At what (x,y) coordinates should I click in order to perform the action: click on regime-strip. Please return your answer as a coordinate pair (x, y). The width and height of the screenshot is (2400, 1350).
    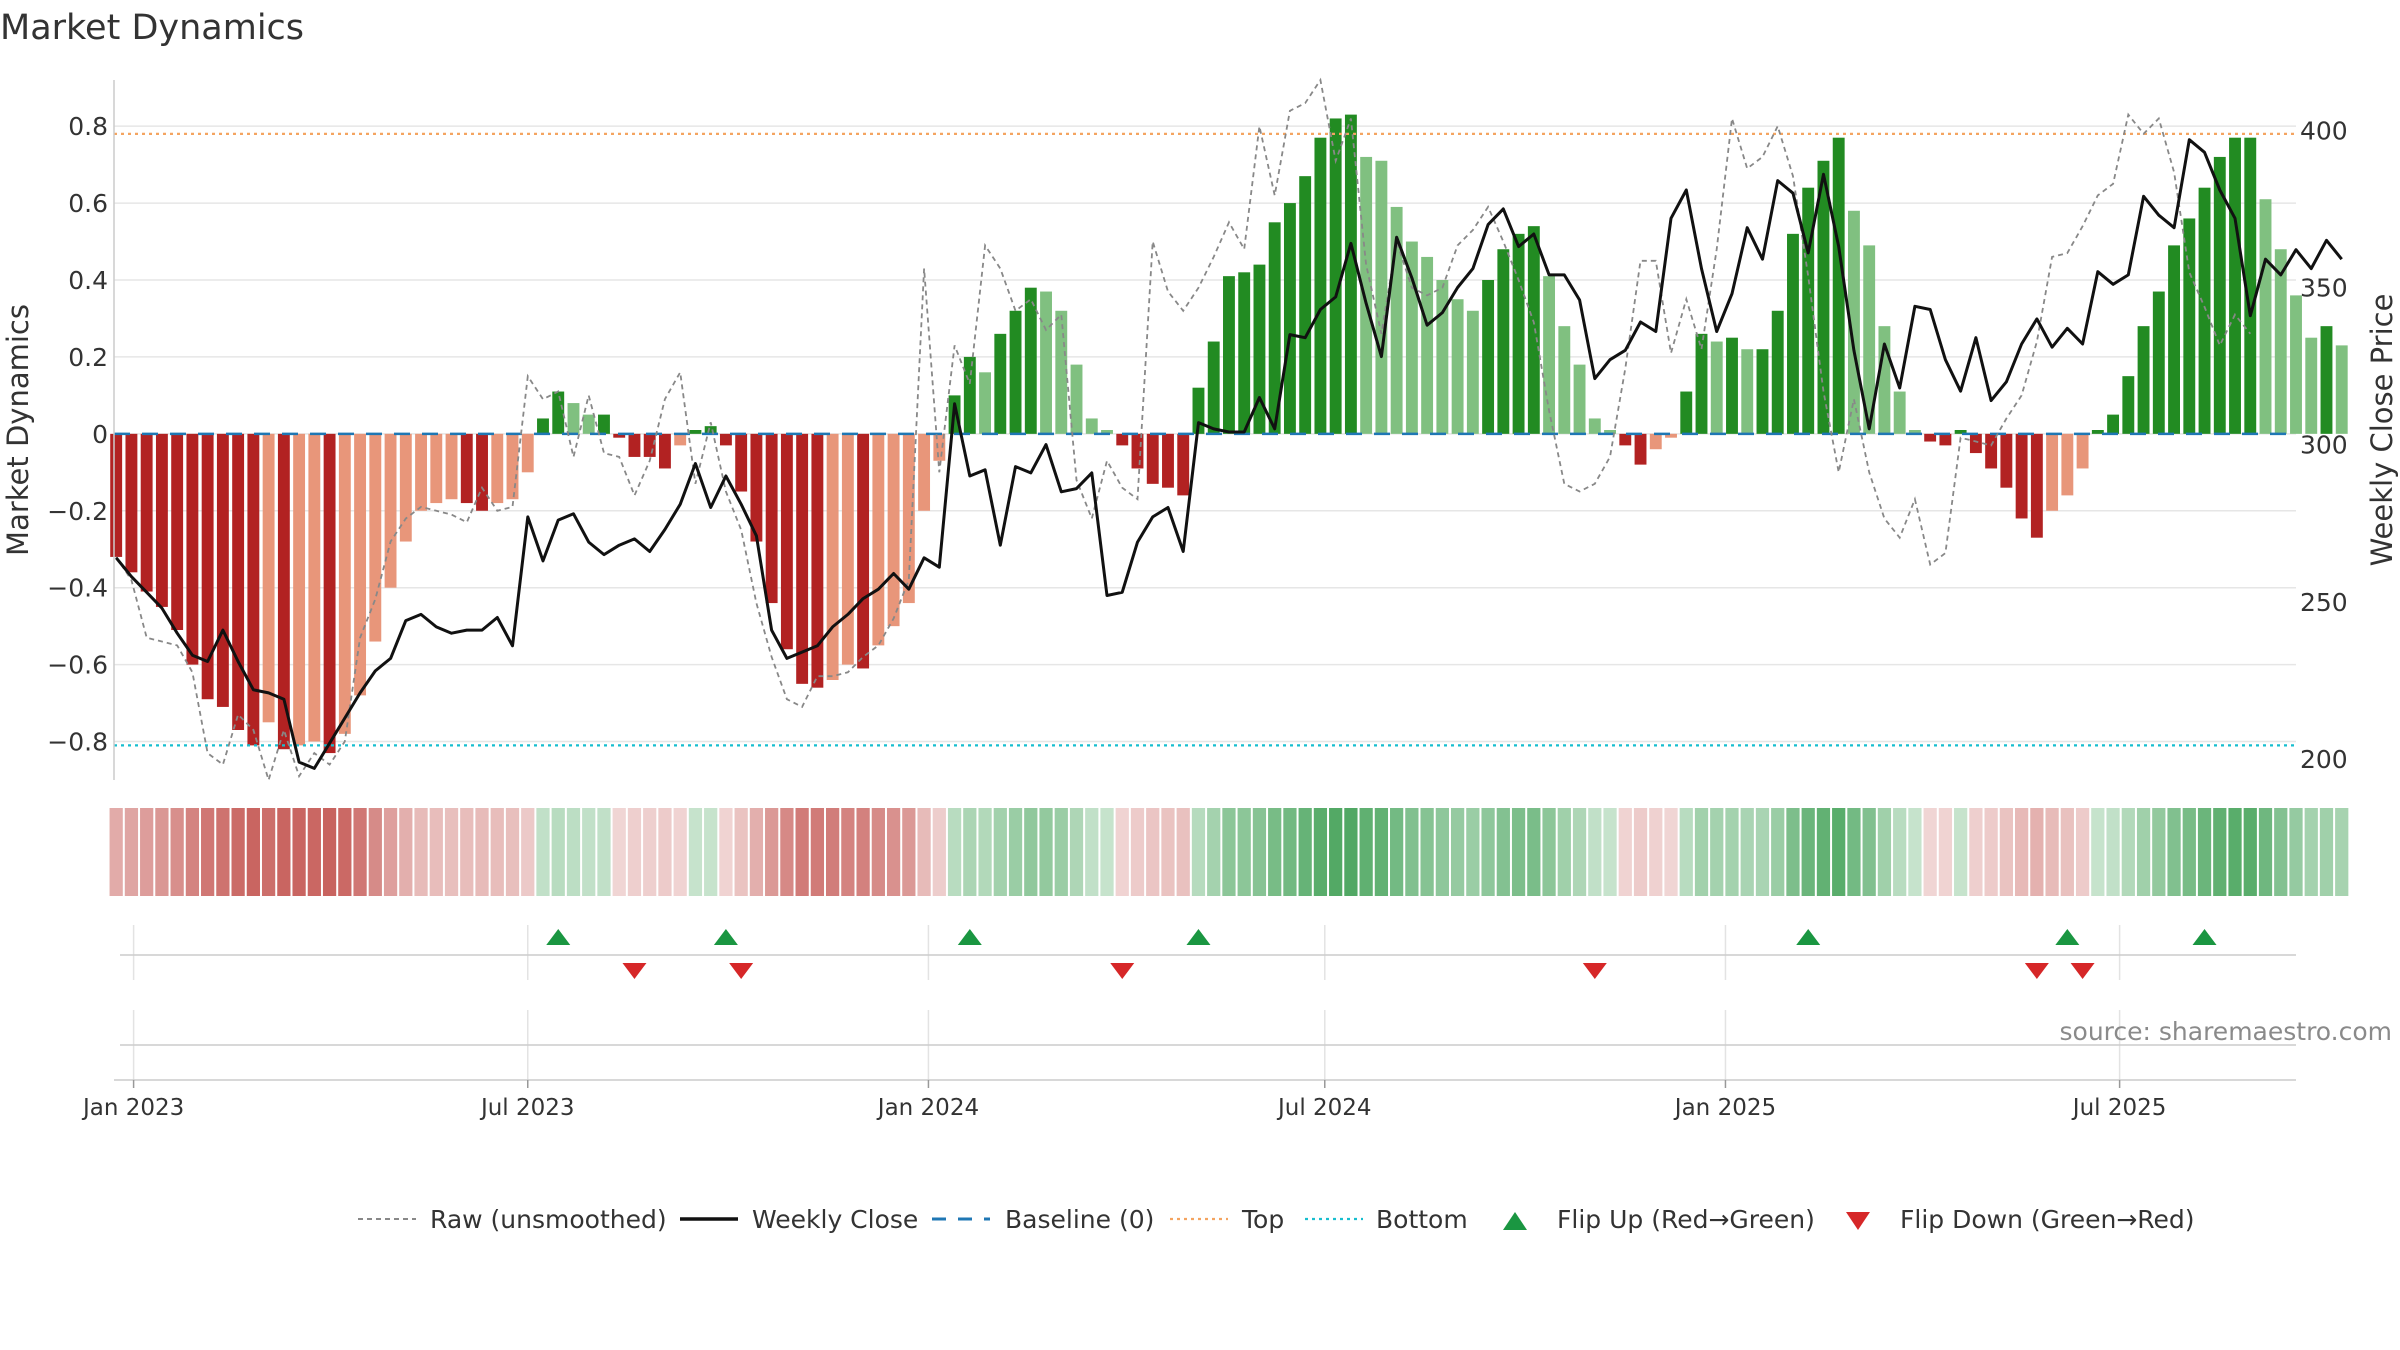
    Looking at the image, I should click on (1229, 852).